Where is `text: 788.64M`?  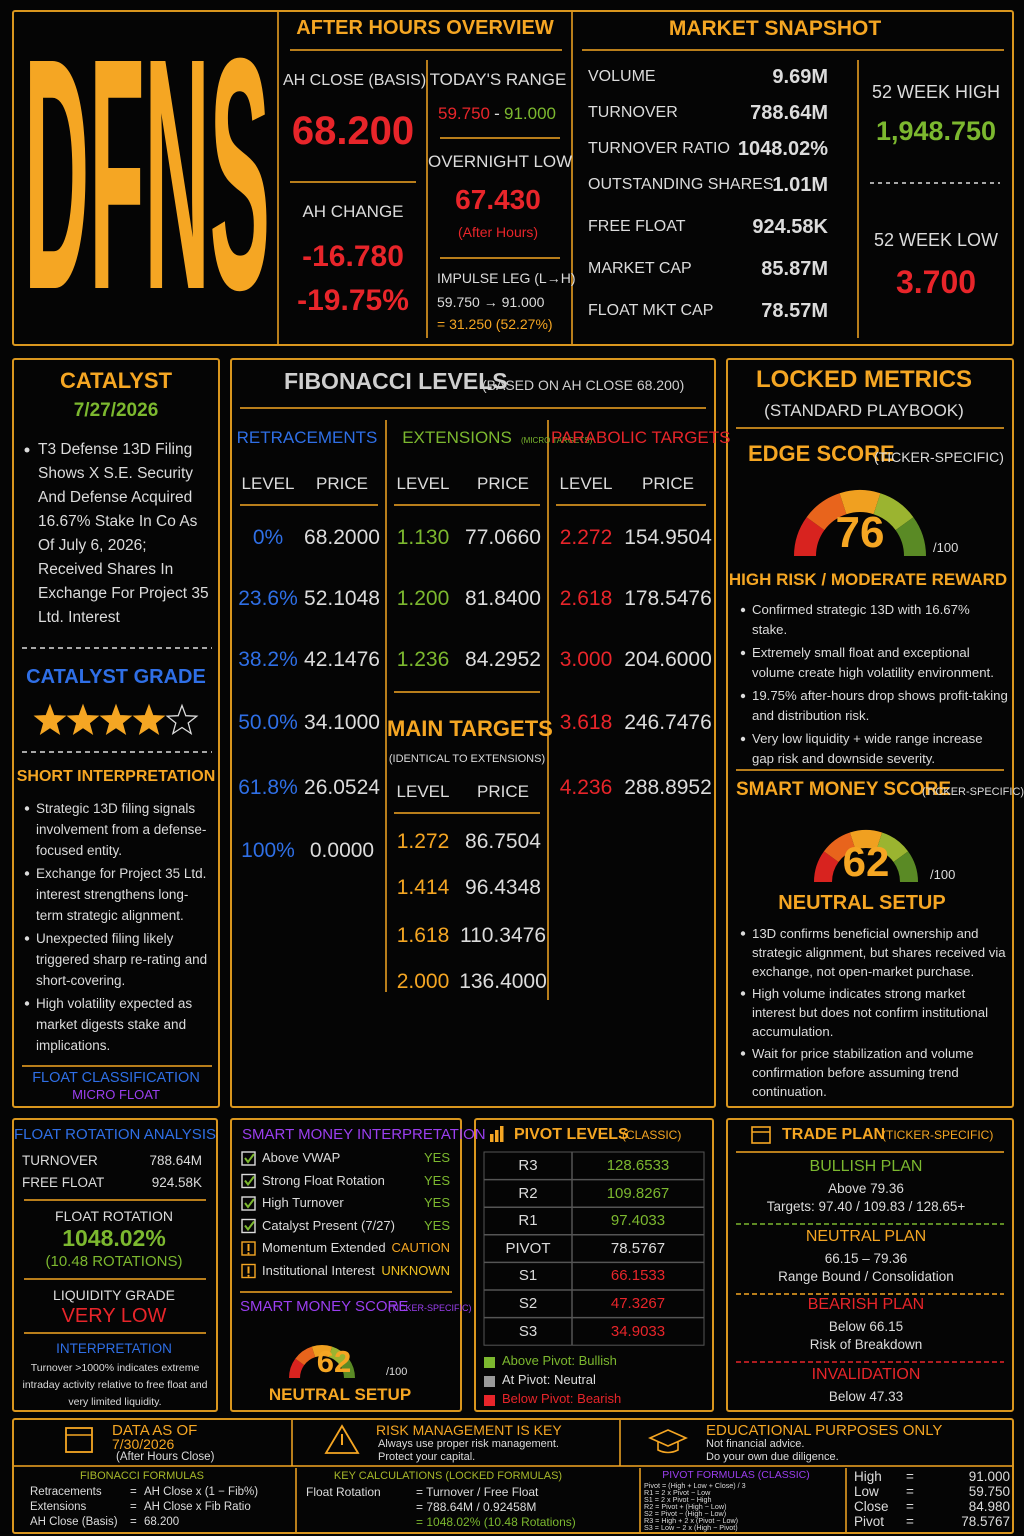 text: 788.64M is located at coordinates (175, 1160).